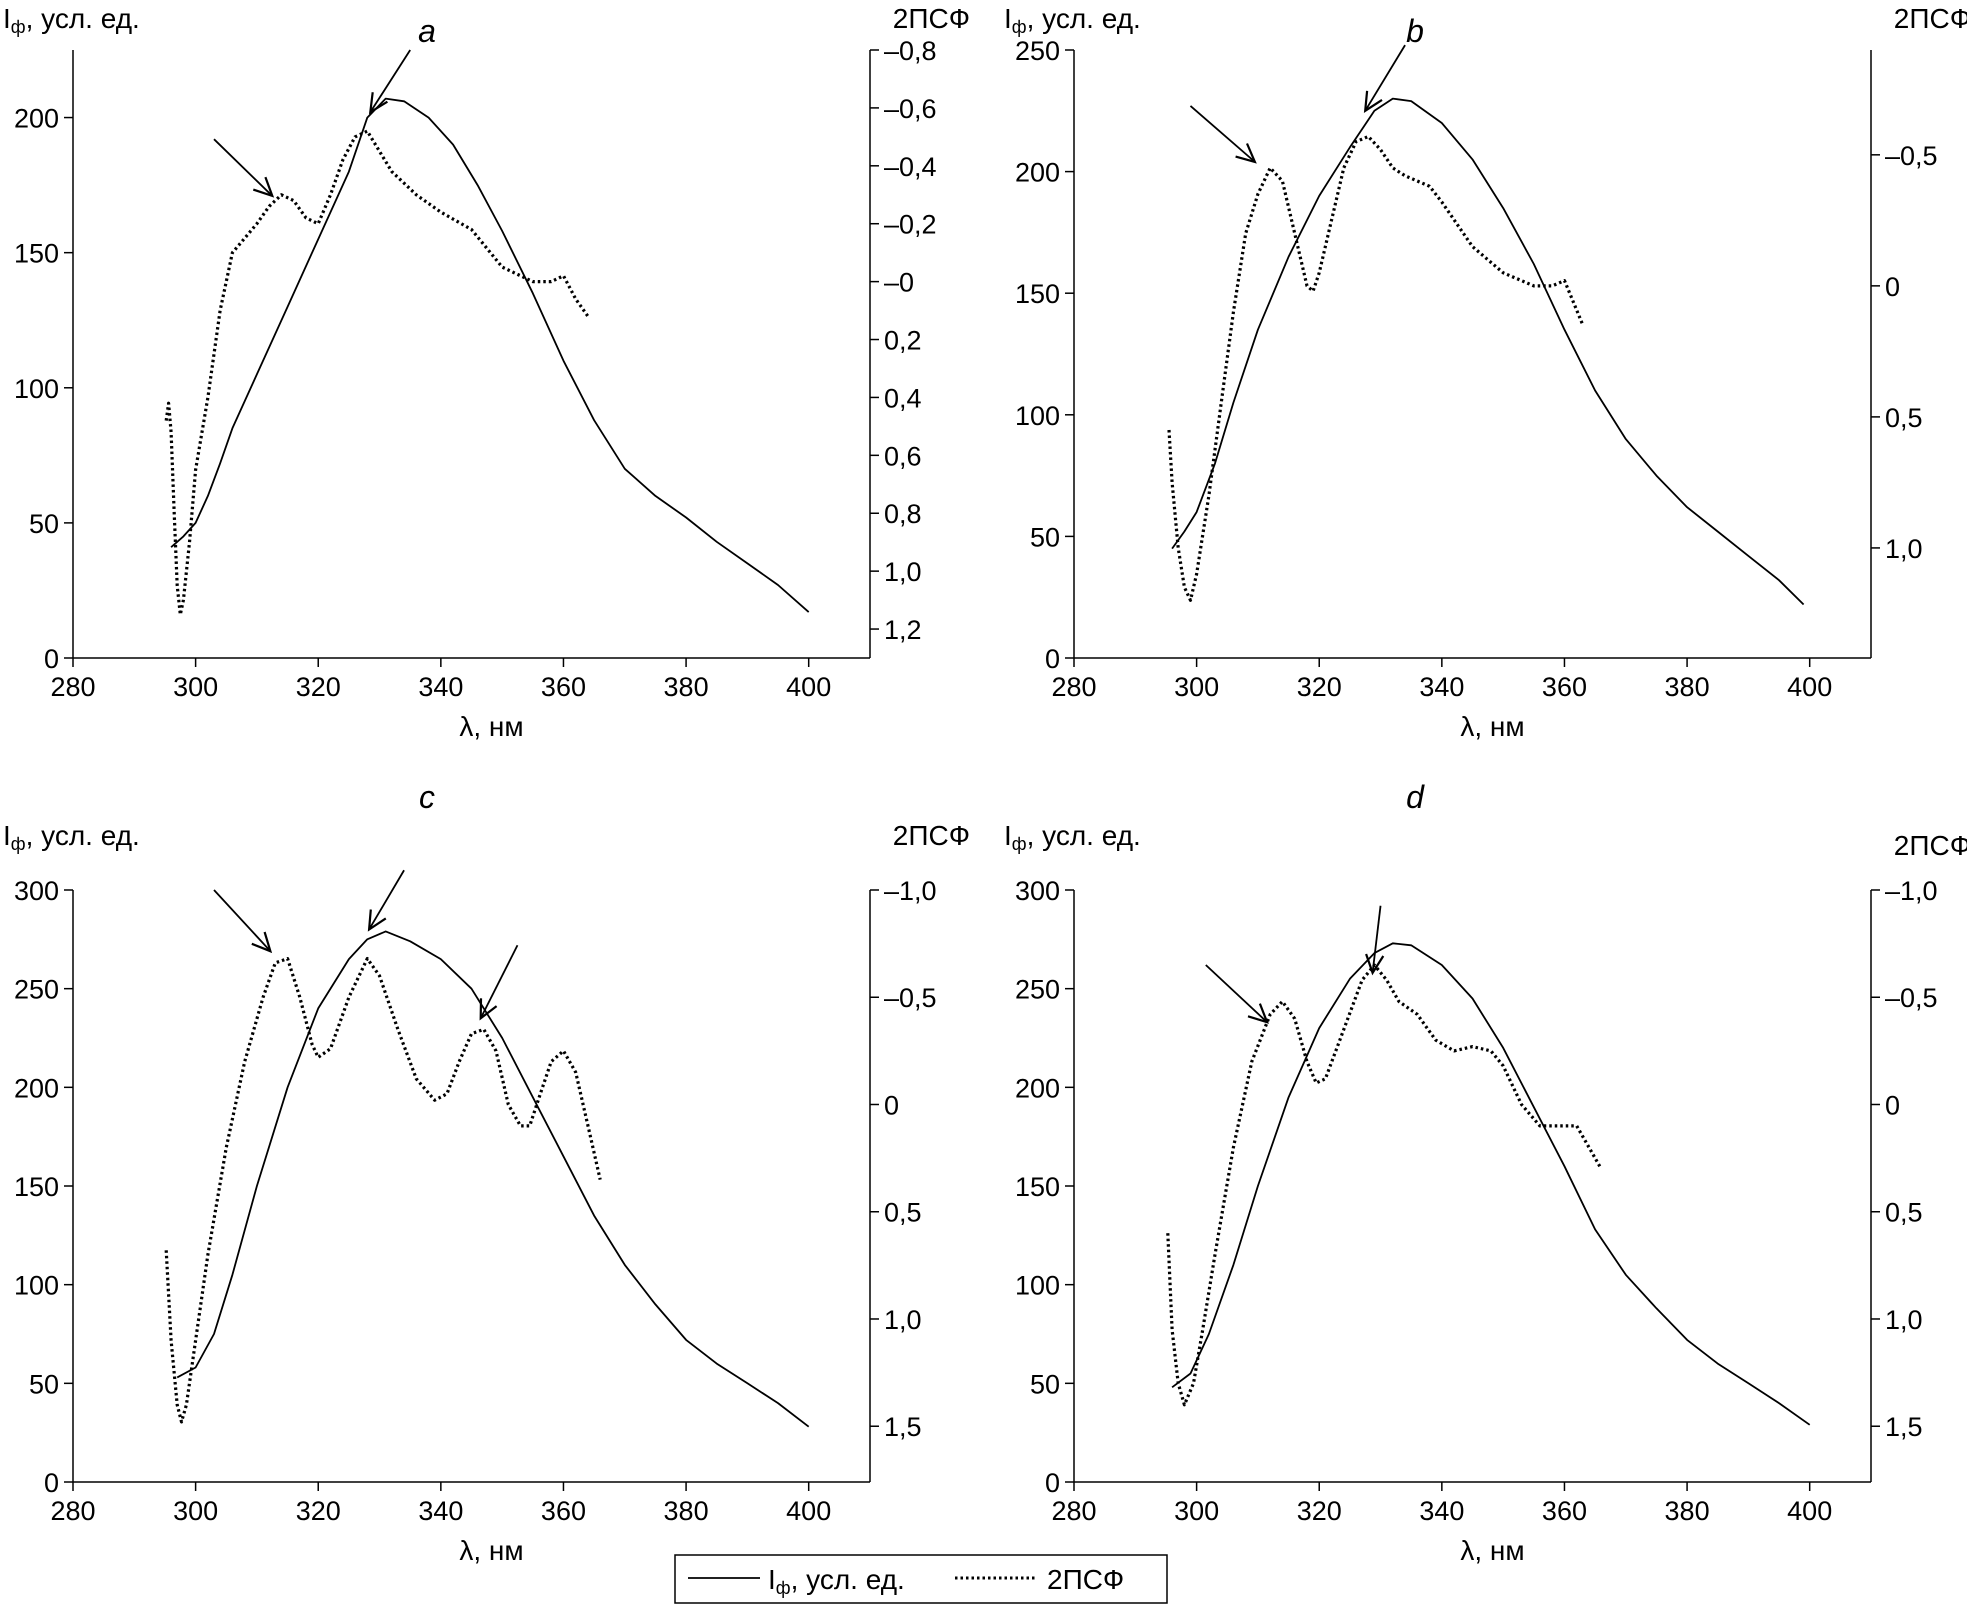 The height and width of the screenshot is (1609, 1967). I want to click on legend-label-2psf: 2ПСФ, so click(1085, 1579).